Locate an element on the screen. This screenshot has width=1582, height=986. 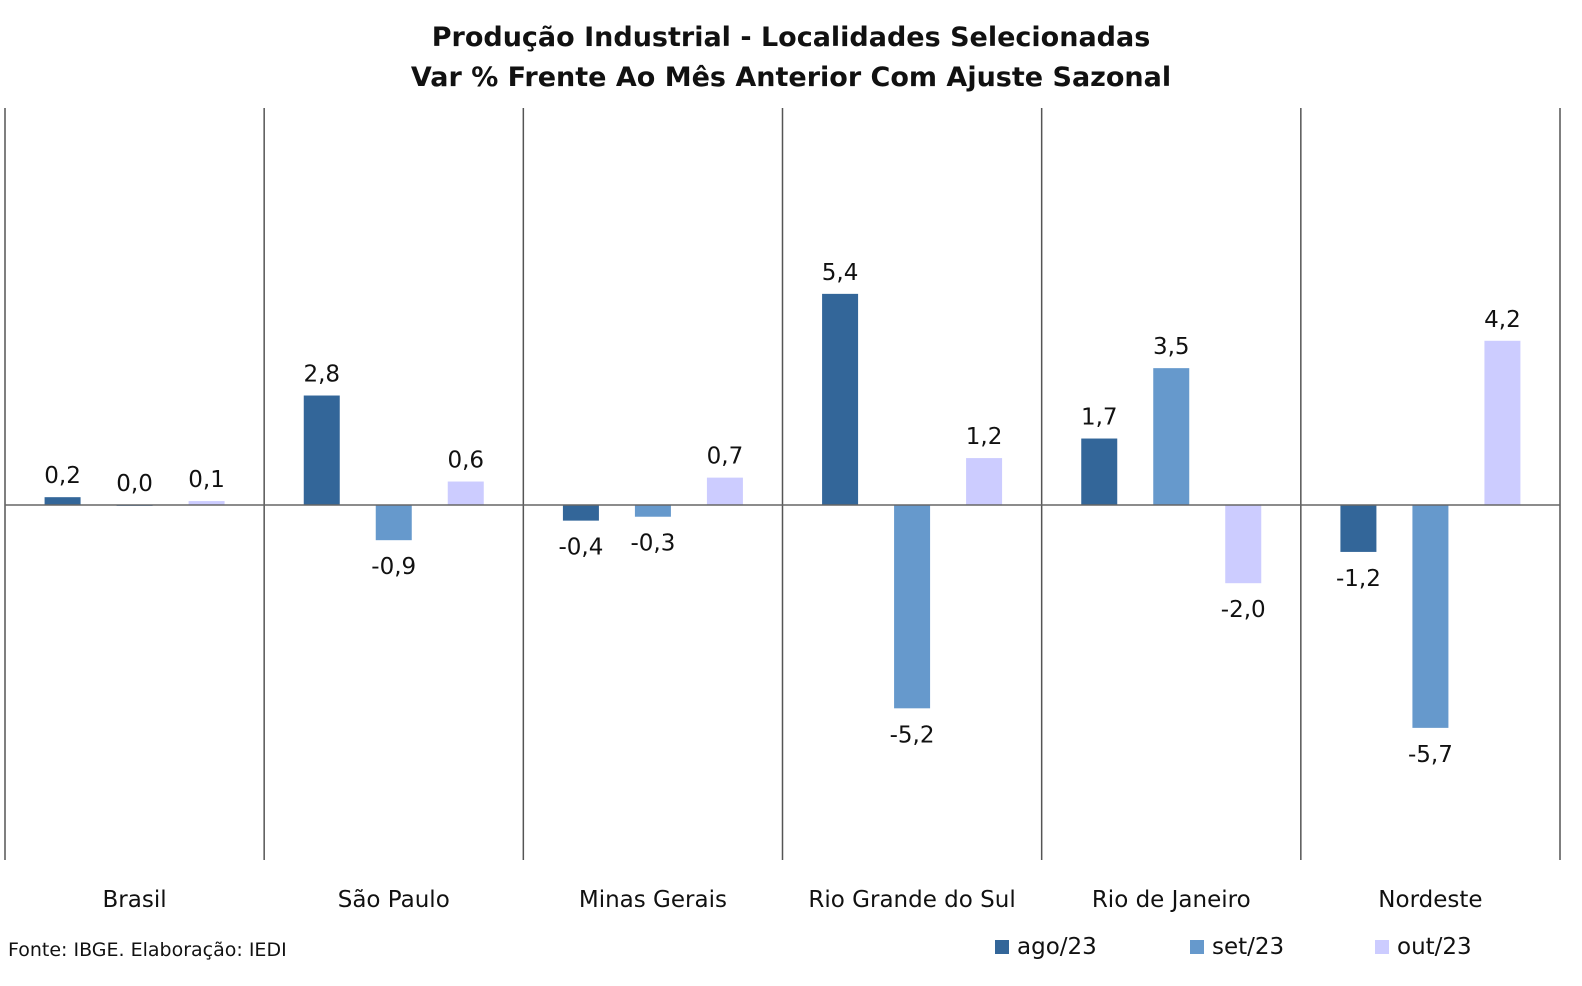
data-label: -5,2 is located at coordinates (912, 735).